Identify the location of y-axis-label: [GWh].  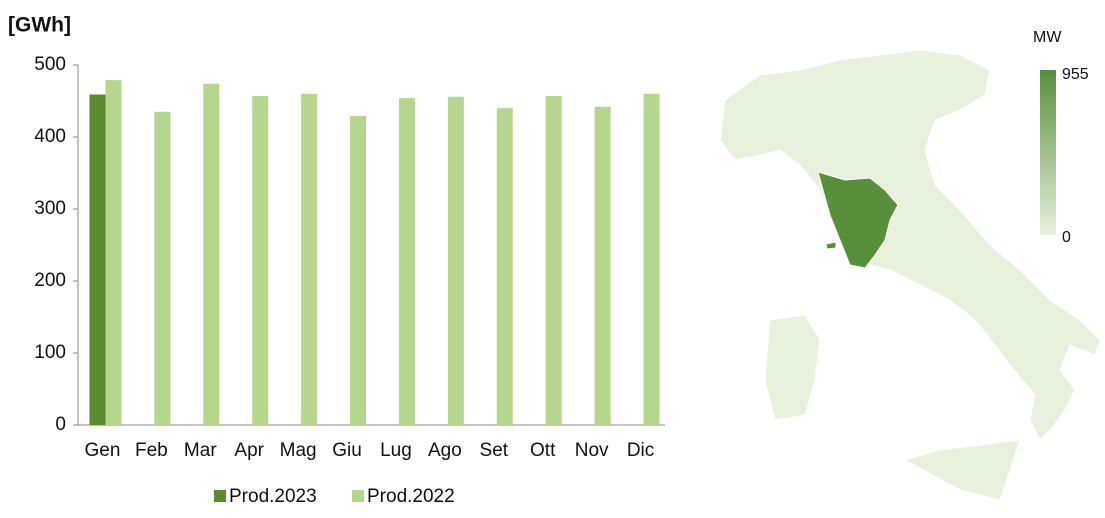
(39, 25).